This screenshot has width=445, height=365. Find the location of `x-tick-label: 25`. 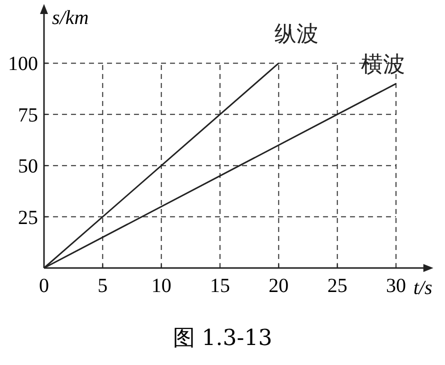

x-tick-label: 25 is located at coordinates (337, 286).